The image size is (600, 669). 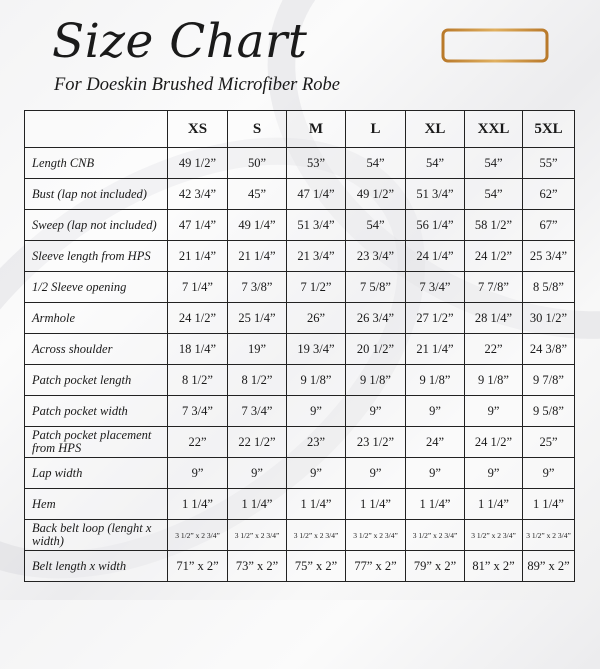 I want to click on measurement-cell: 19”, so click(x=257, y=349).